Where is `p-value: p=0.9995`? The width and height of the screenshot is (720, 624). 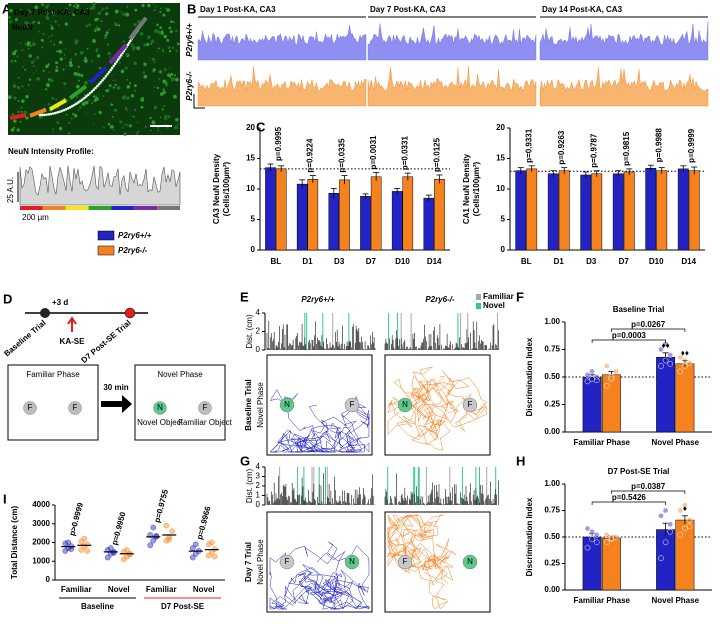 p-value: p=0.9995 is located at coordinates (278, 143).